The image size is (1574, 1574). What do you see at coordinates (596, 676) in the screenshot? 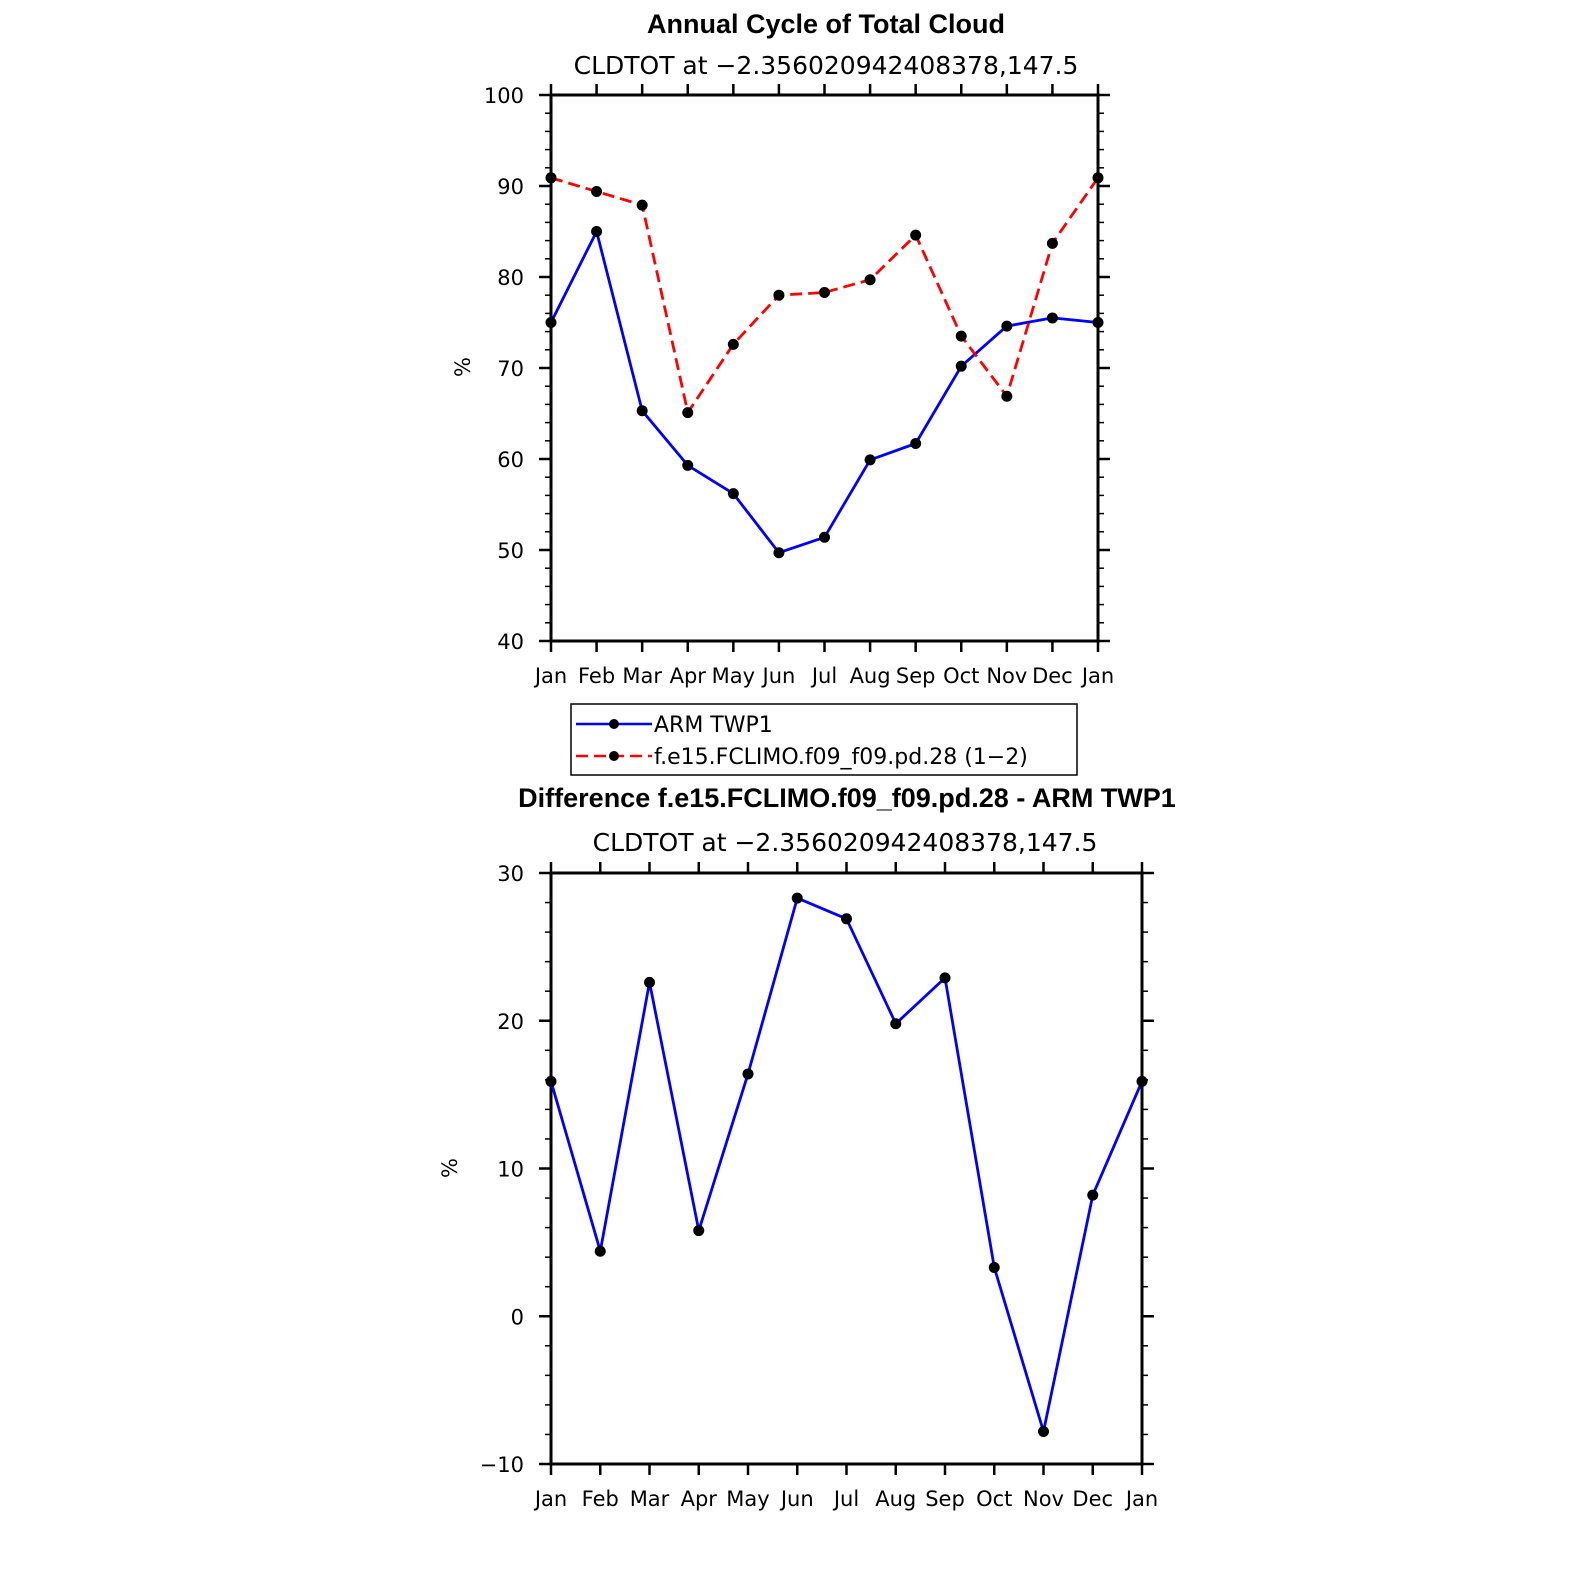
I see `chart1-x-tick-label: Feb` at bounding box center [596, 676].